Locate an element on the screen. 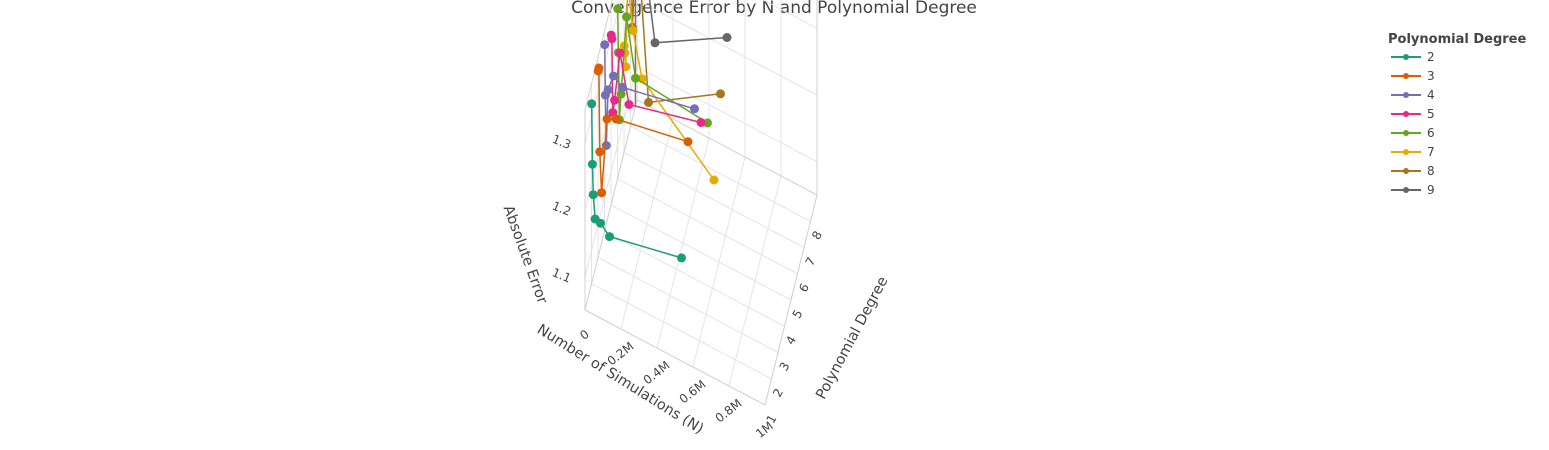  side-wall-gridline-z is located at coordinates (611, 105).